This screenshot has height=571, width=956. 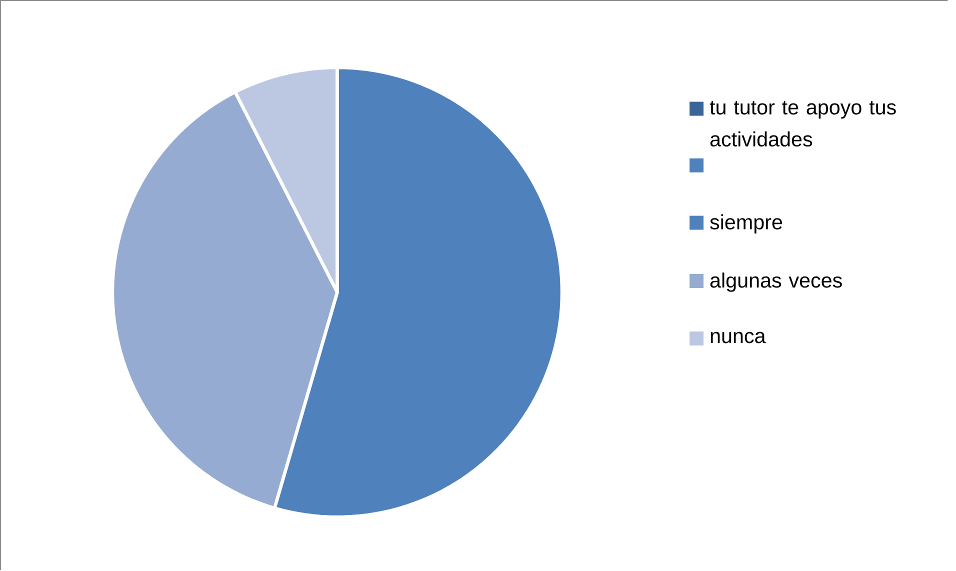 I want to click on legend-label: tu tutor te apoyo tus actividades, so click(x=803, y=124).